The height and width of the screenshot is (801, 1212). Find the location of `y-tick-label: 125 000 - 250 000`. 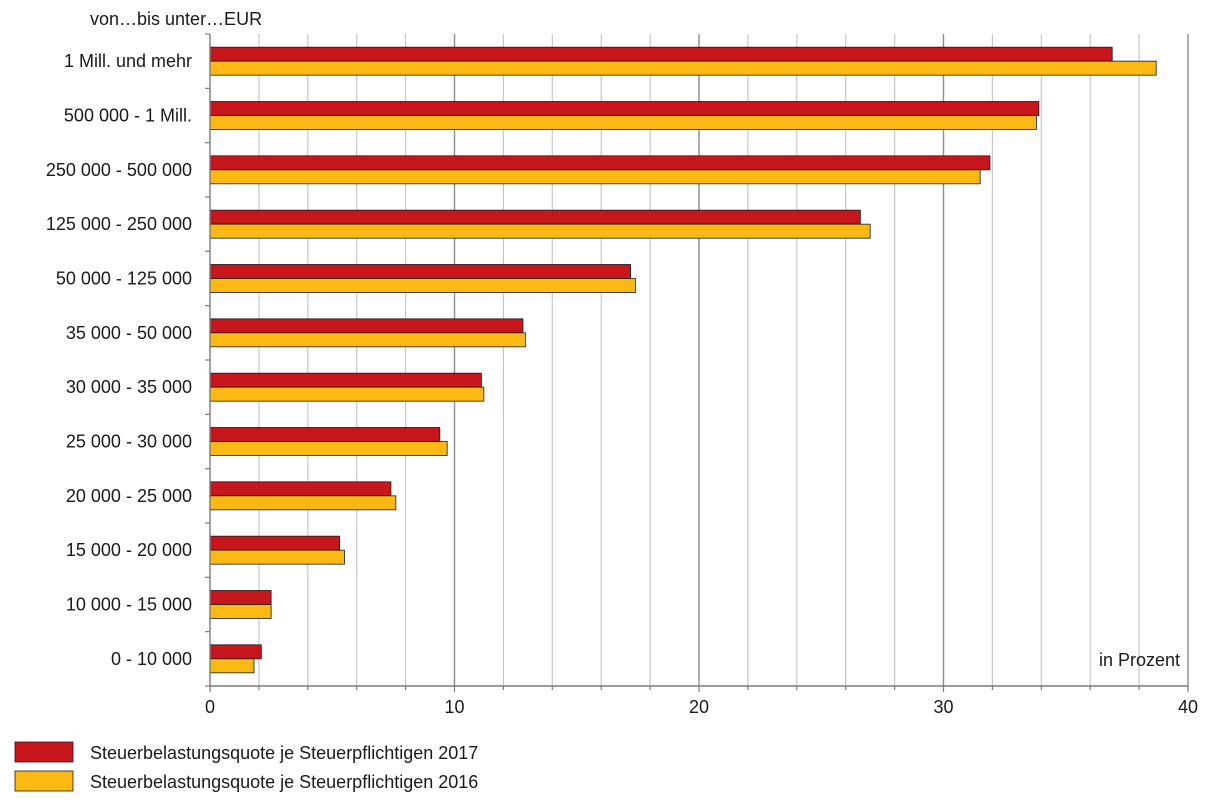

y-tick-label: 125 000 - 250 000 is located at coordinates (119, 224).